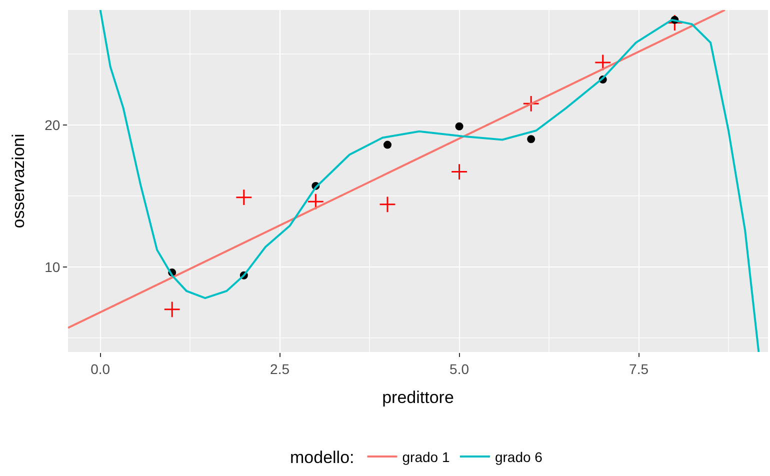 Image resolution: width=770 pixels, height=476 pixels. Describe the element at coordinates (52, 266) in the screenshot. I see `y-tick-label: 10` at that location.